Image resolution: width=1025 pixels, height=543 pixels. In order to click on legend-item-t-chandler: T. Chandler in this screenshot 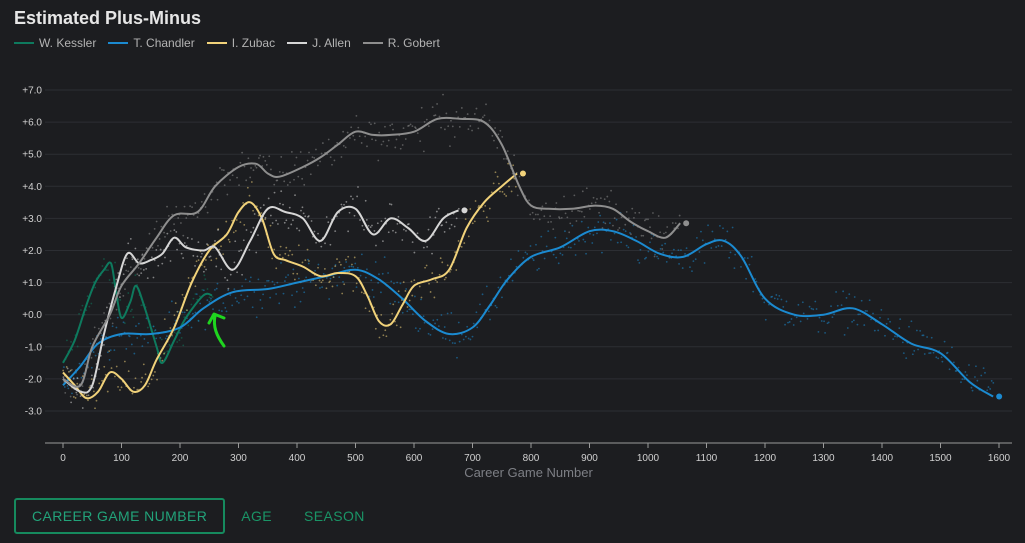, I will do `click(151, 43)`.